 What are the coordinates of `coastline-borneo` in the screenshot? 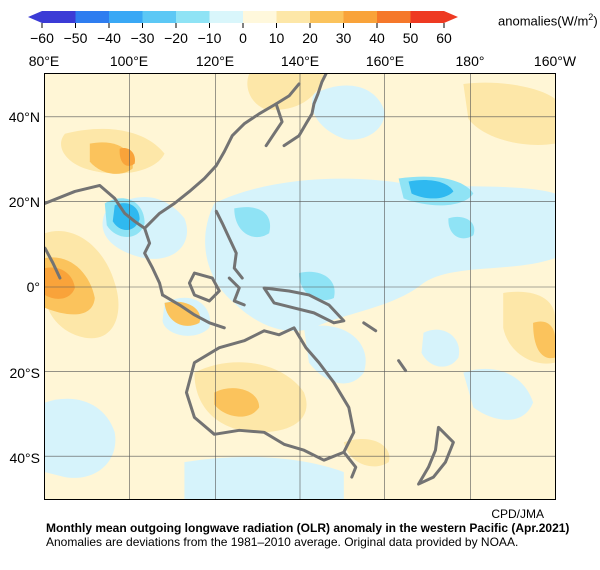 It's located at (204, 287).